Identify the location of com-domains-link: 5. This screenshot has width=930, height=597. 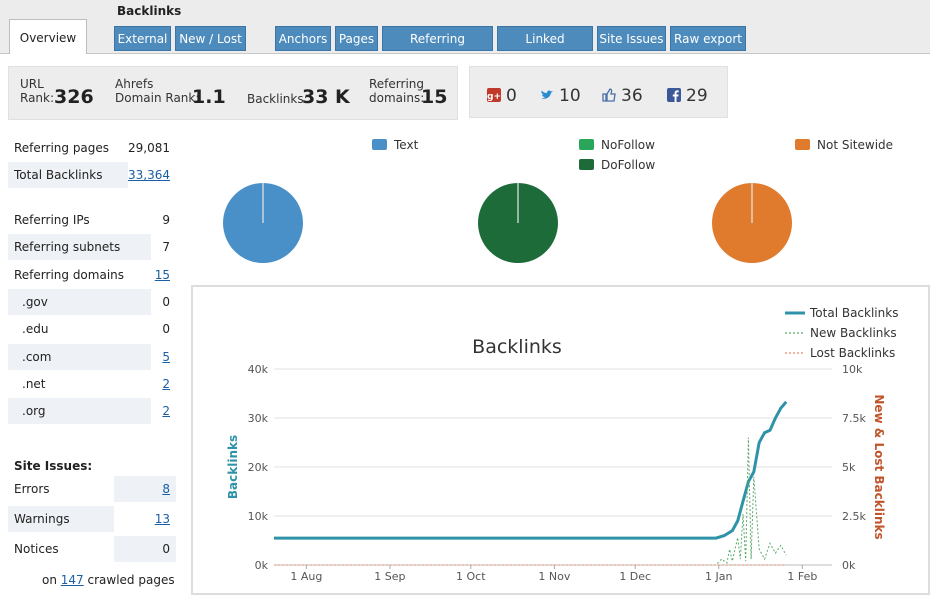
(166, 357).